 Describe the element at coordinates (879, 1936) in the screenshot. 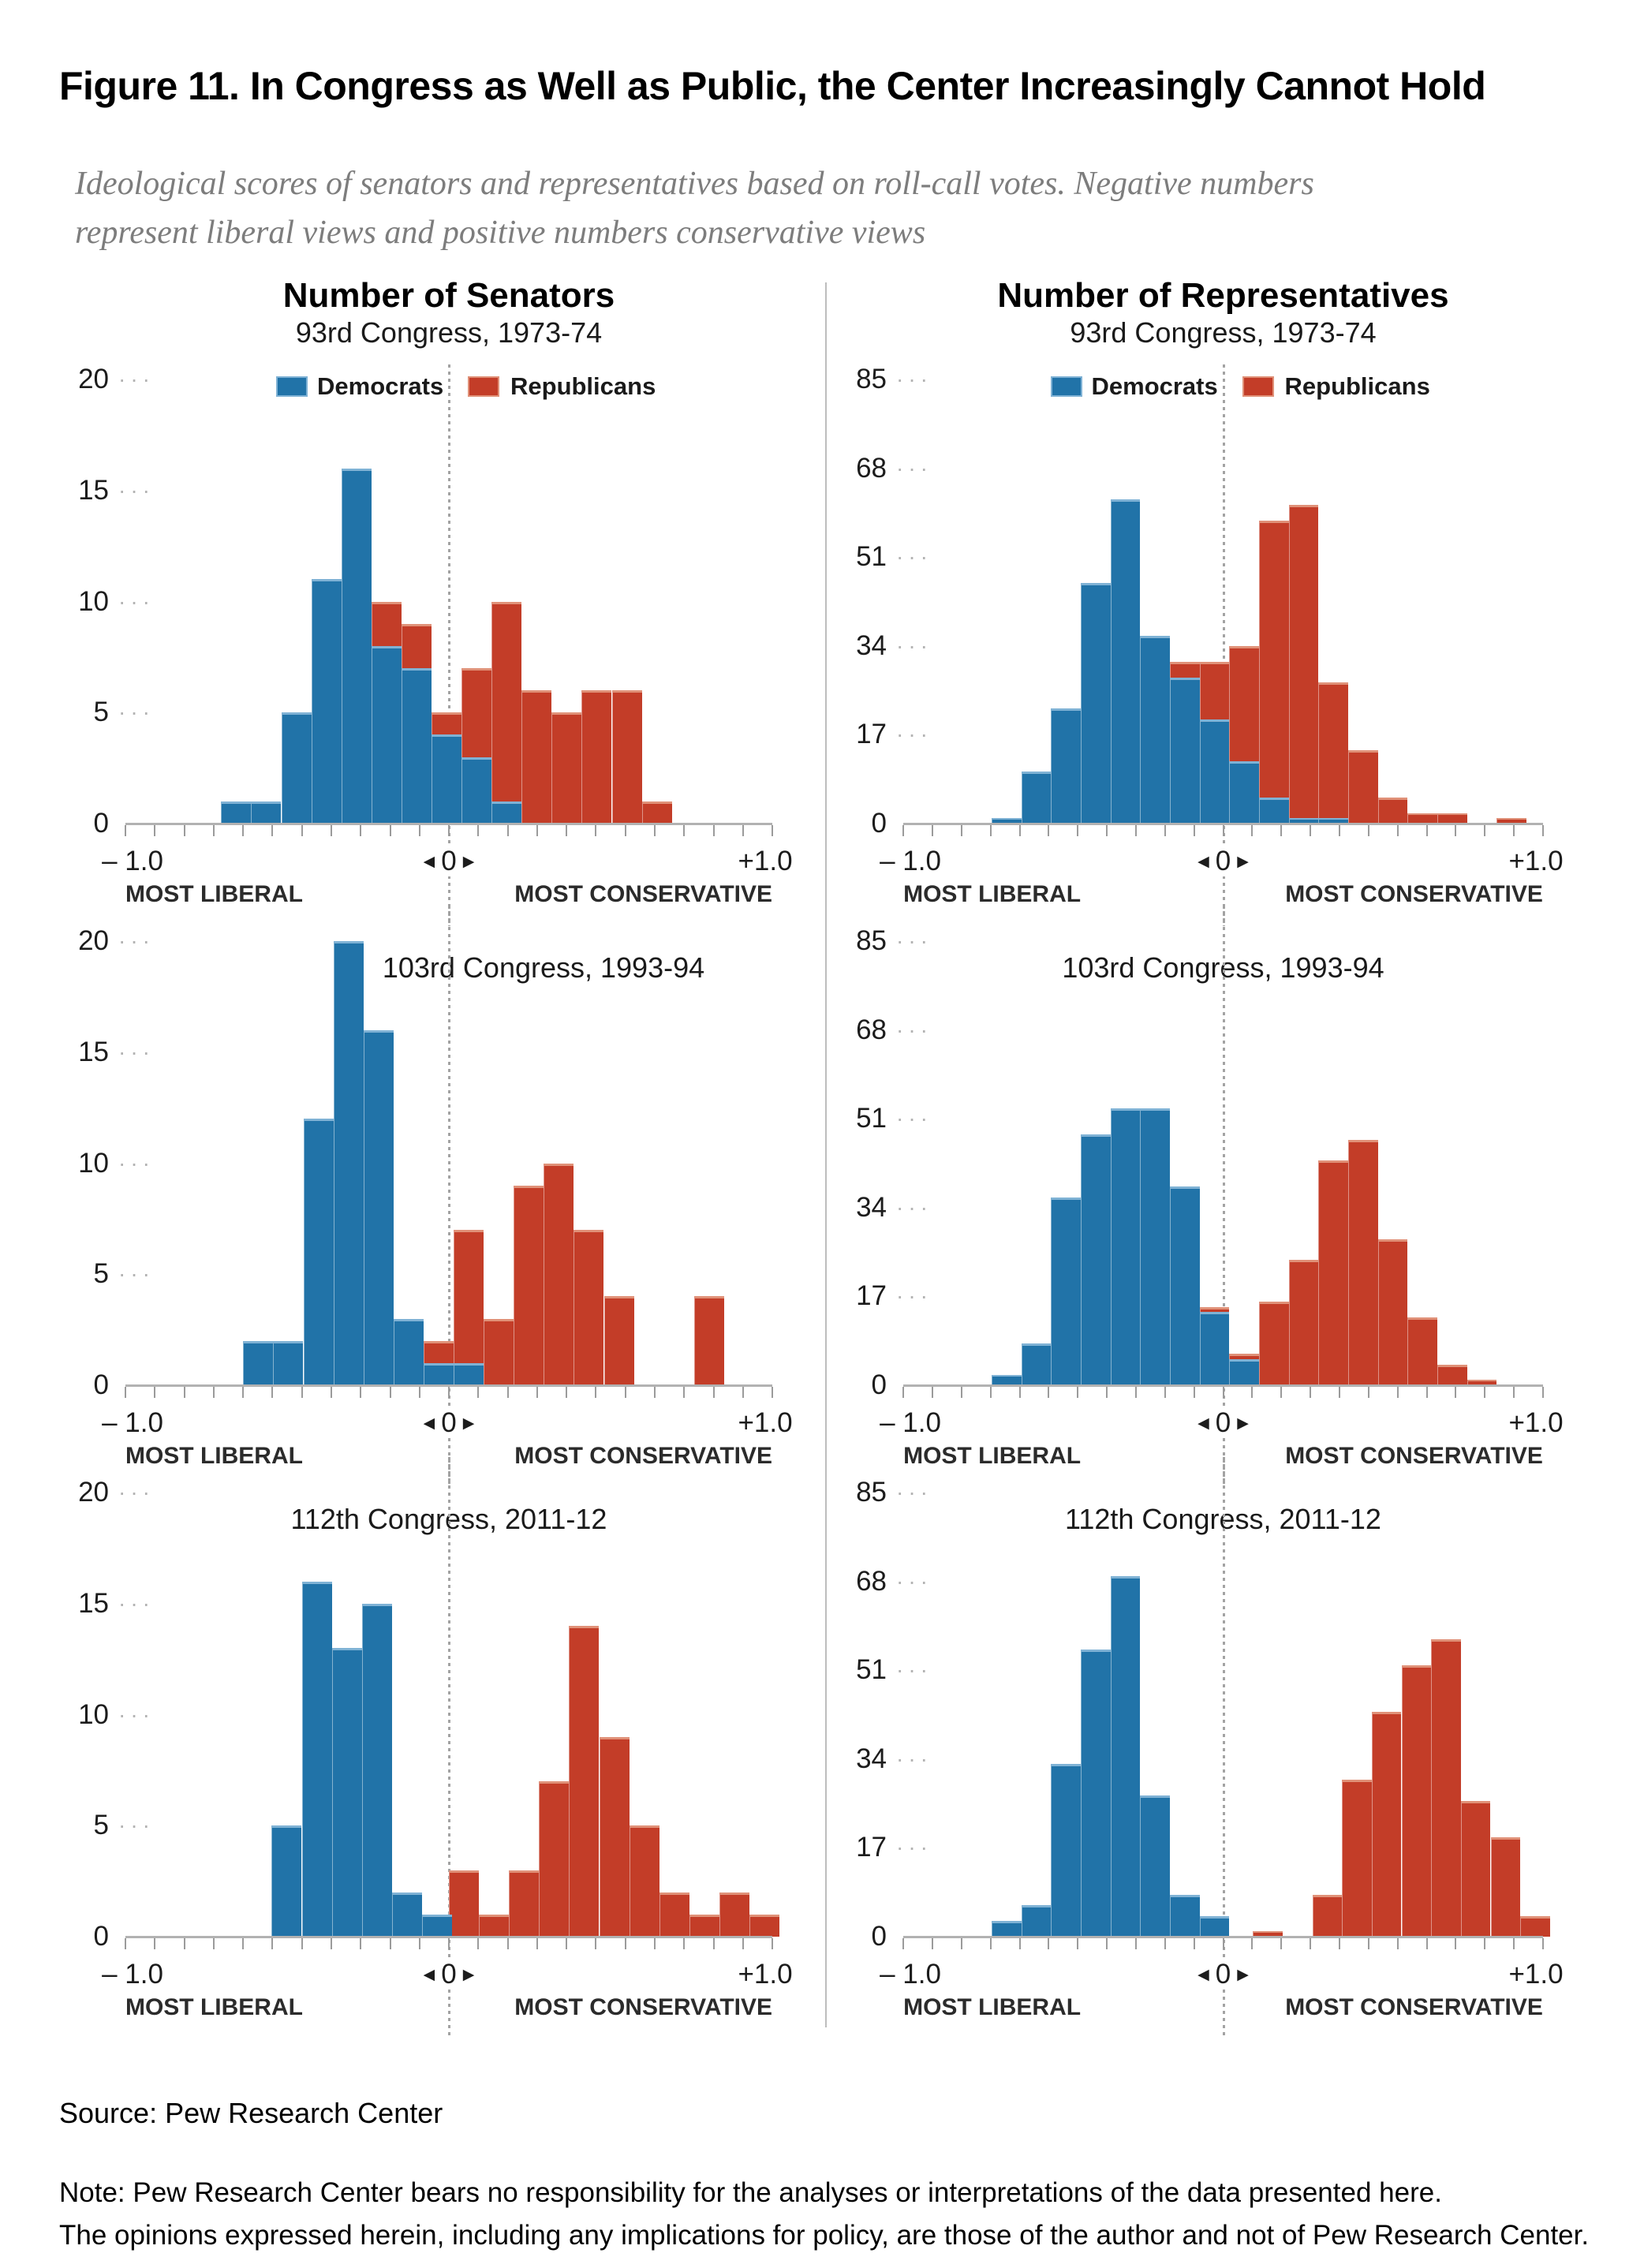

I see `y-axis-label-representatives-112th-0: 0` at that location.